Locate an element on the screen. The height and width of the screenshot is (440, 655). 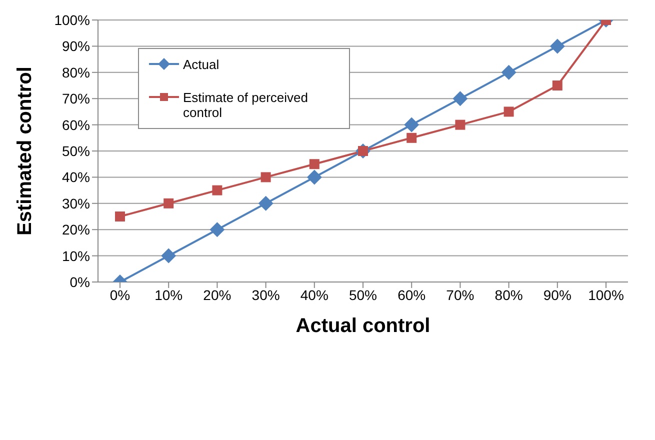
y-tick-label: 0% is located at coordinates (80, 282).